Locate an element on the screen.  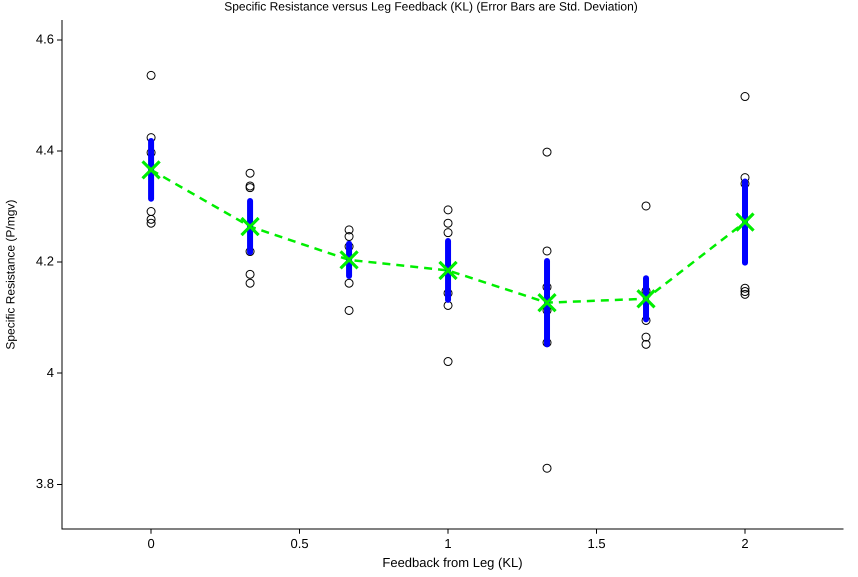
x-tick-label: 1 is located at coordinates (448, 544).